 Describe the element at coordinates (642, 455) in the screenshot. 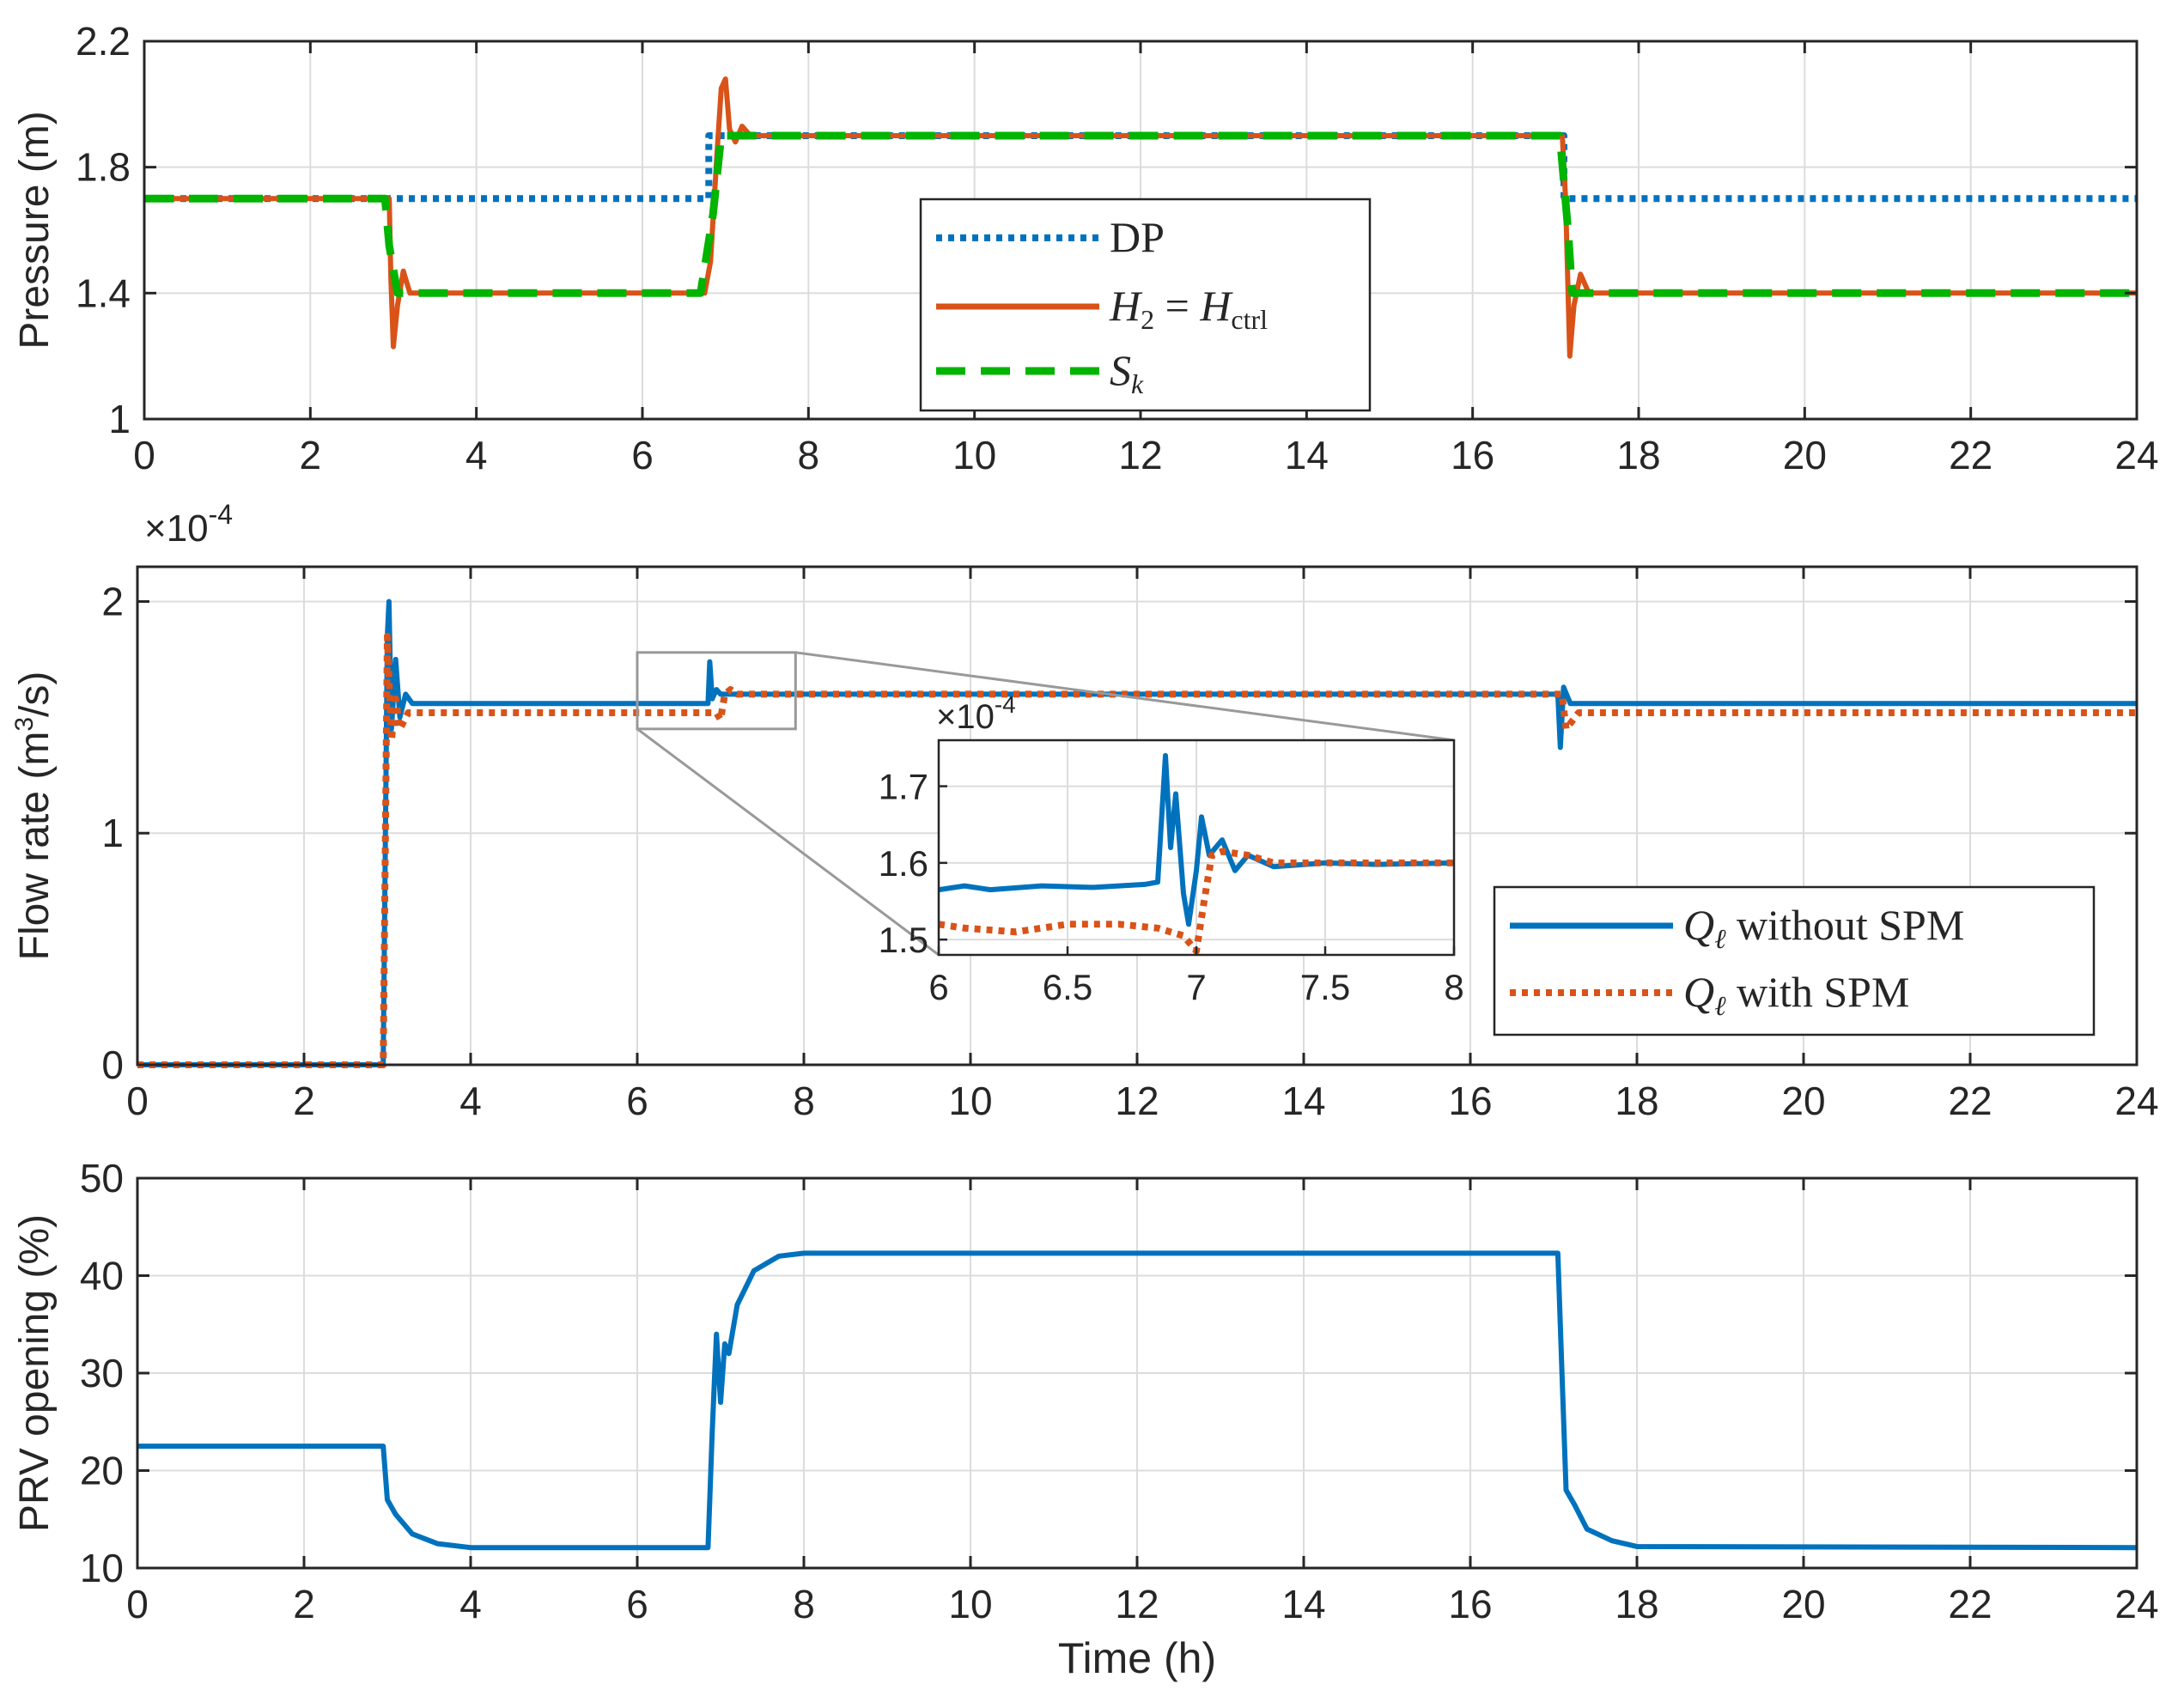

I see `p1-xtick-label: 6` at that location.